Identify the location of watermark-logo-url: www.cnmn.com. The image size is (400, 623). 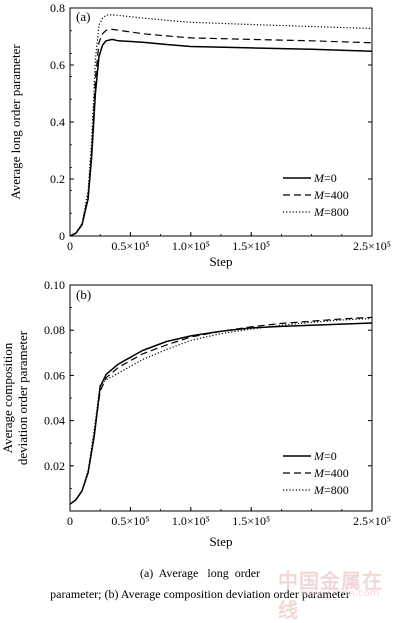
(340, 593).